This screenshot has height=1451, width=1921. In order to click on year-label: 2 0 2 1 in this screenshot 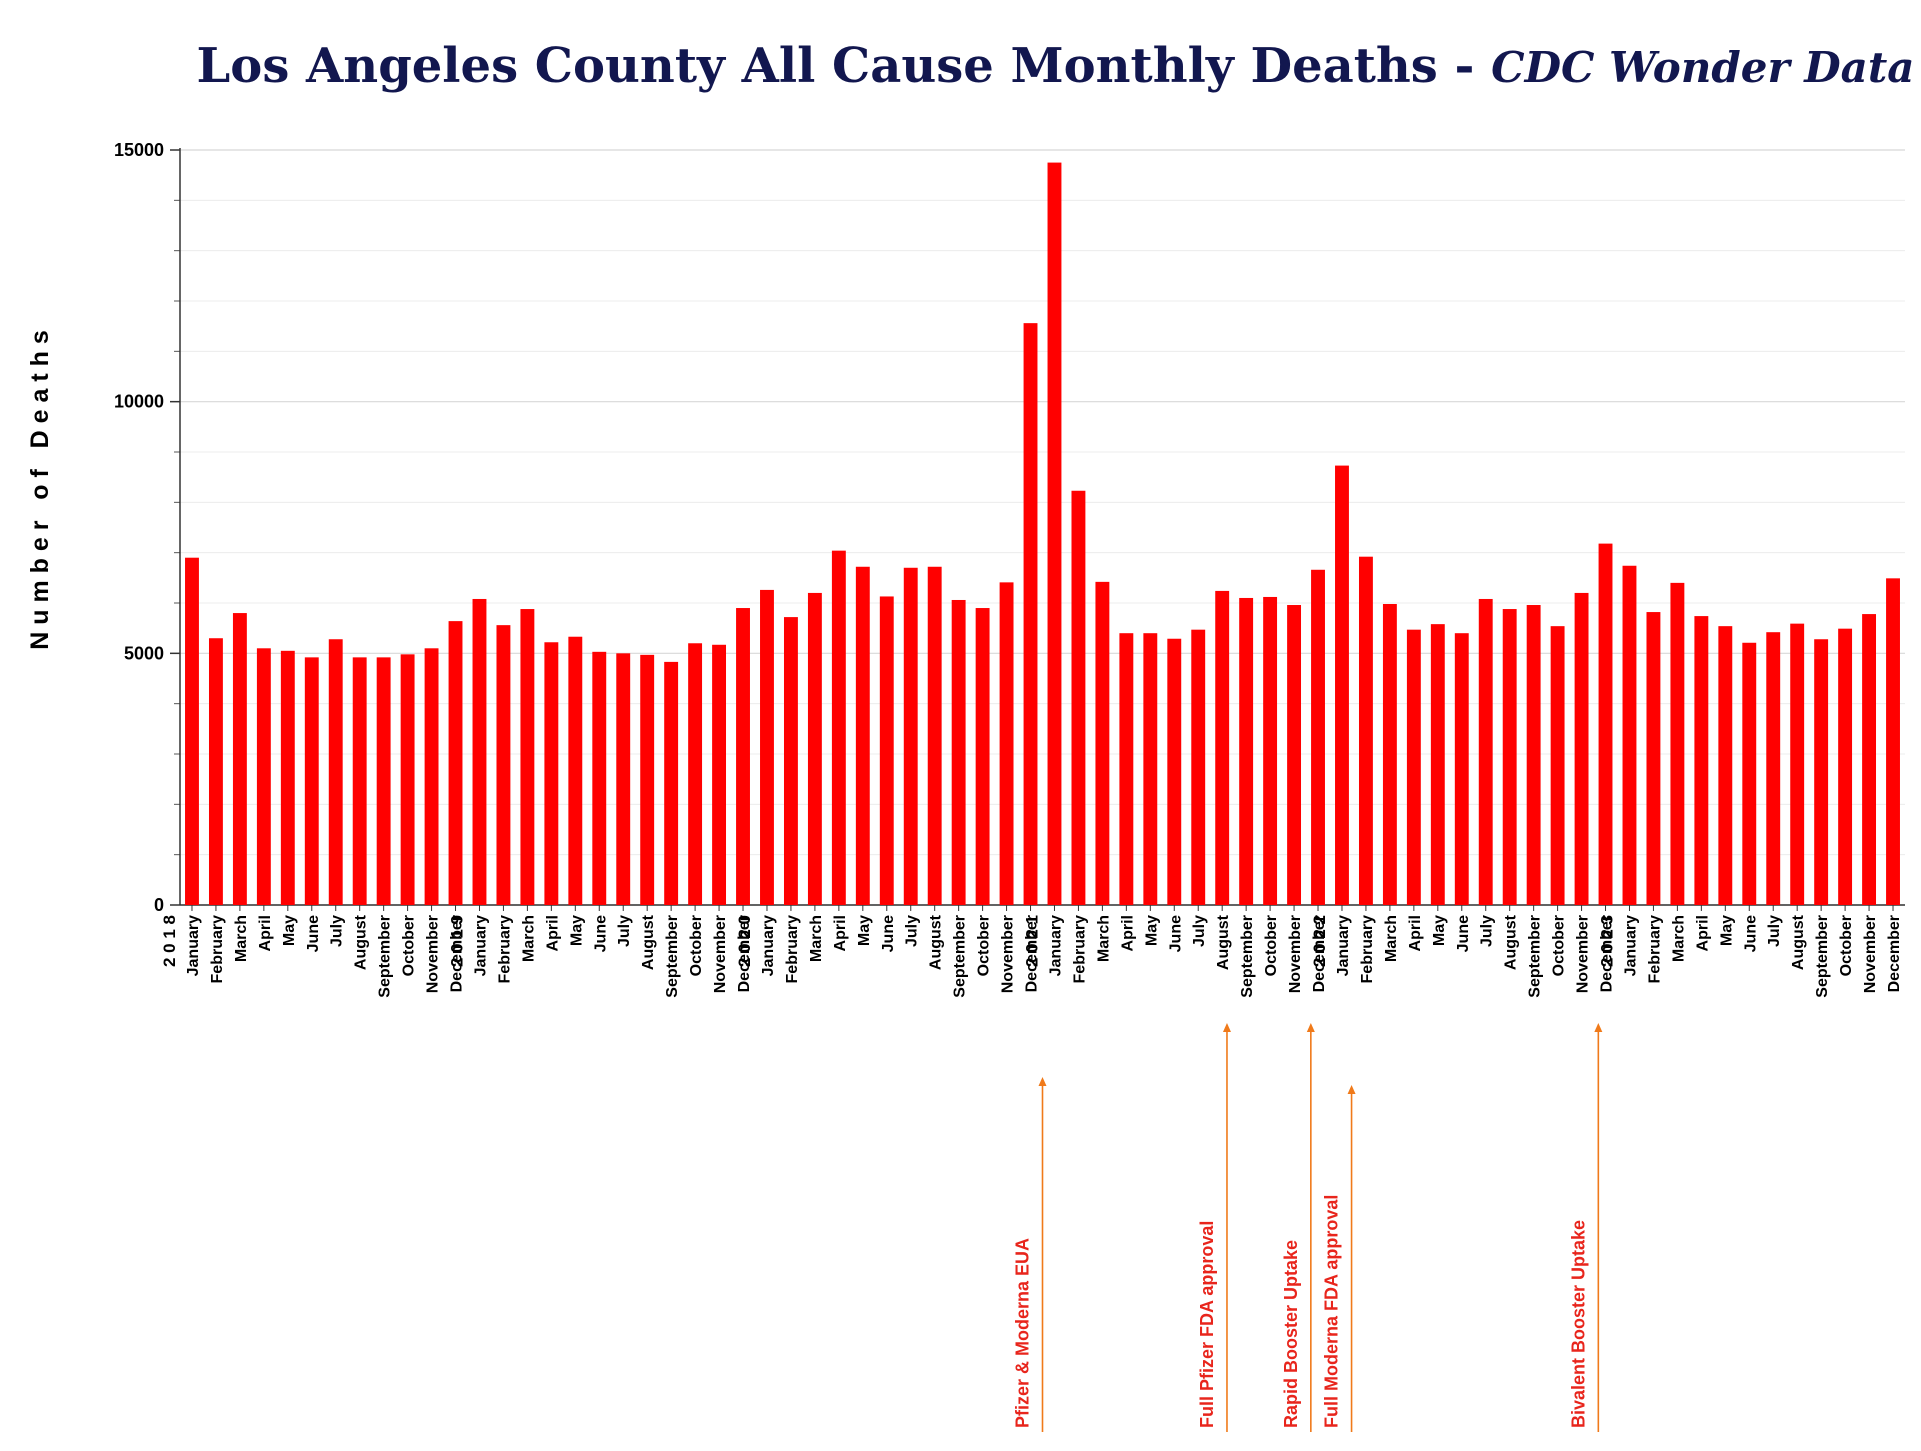, I will do `click(1031, 941)`.